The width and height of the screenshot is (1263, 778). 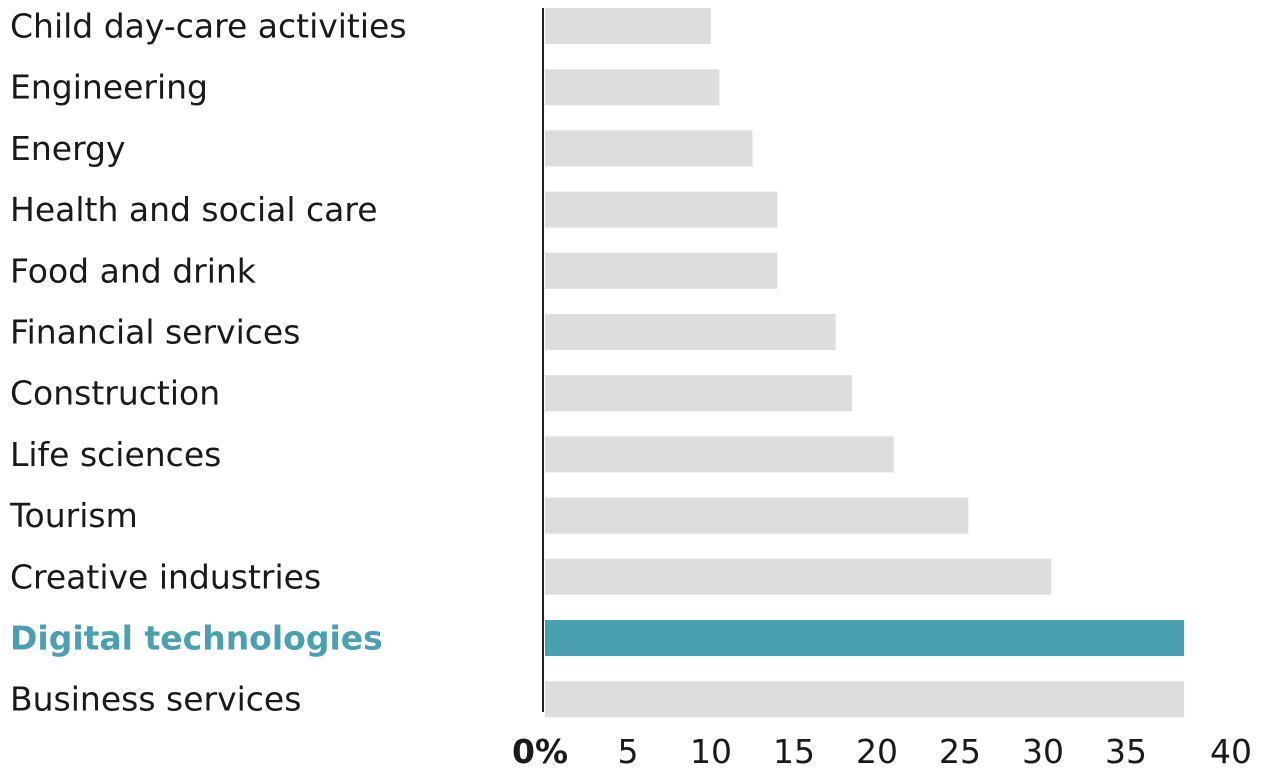 I want to click on bar-life-sciences, so click(x=719, y=454).